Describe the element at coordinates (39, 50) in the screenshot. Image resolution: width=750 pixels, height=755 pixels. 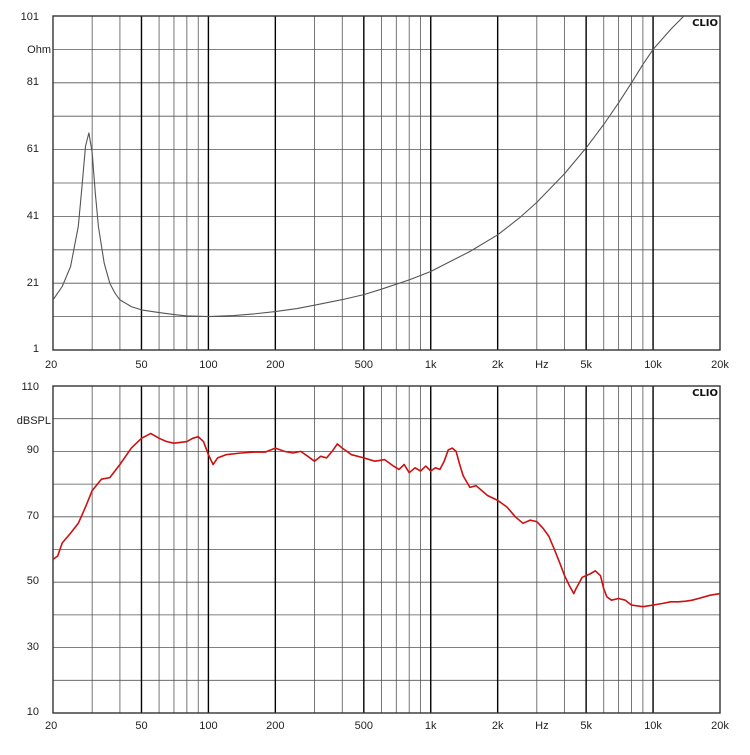
I see `y-axis-label: Ohm` at that location.